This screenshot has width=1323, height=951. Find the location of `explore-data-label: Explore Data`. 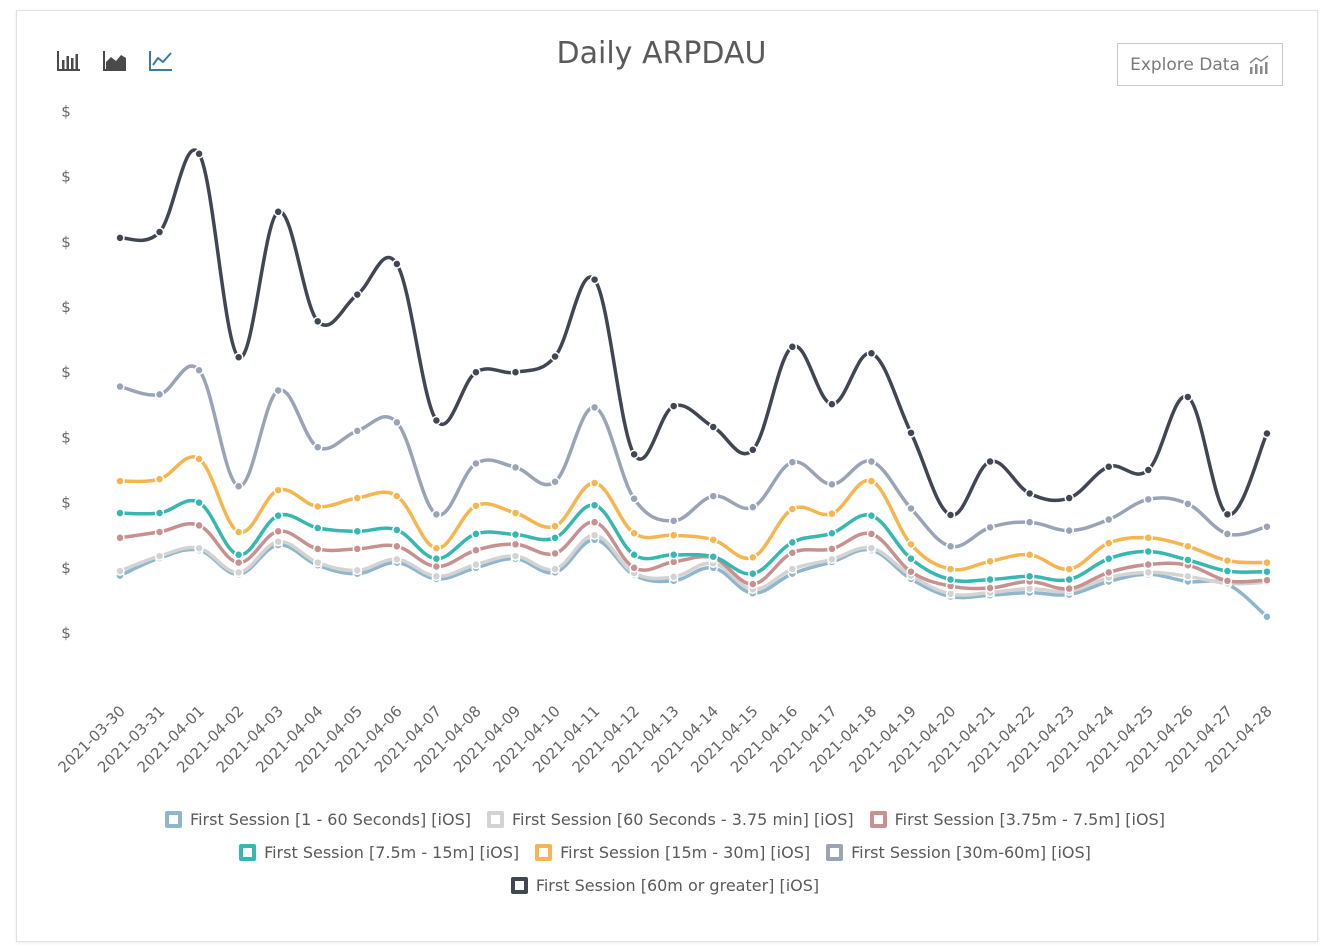

explore-data-label: Explore Data is located at coordinates (1185, 64).